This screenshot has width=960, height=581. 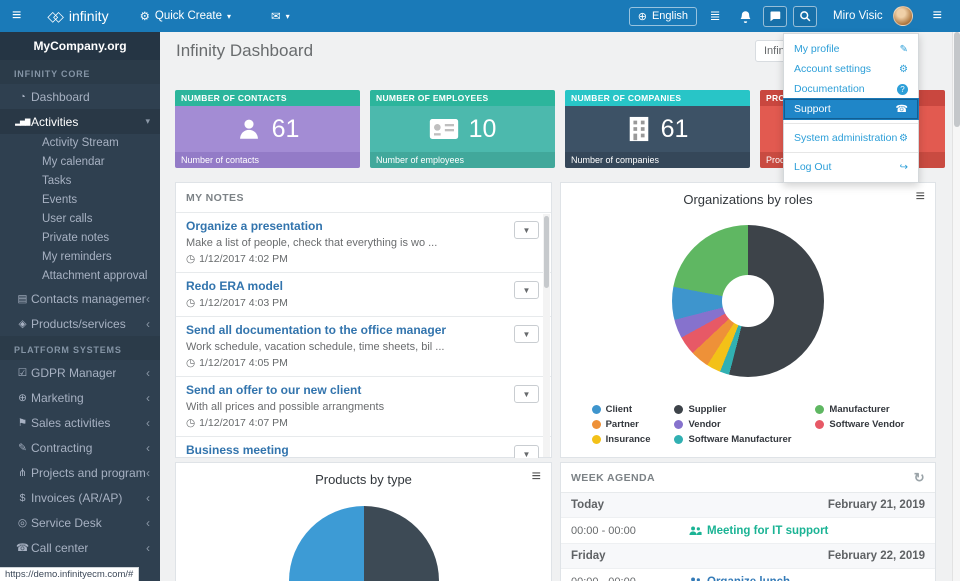 I want to click on legend-item: Partner, so click(x=621, y=424).